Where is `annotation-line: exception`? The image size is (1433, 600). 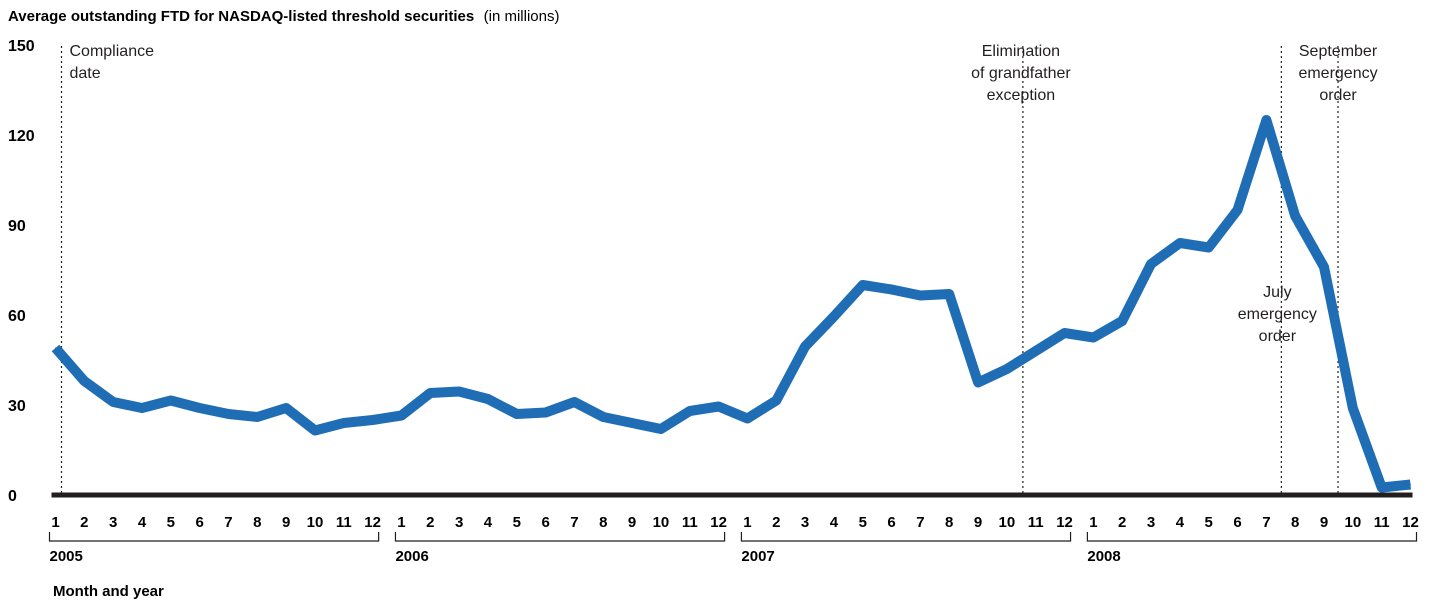
annotation-line: exception is located at coordinates (1021, 95).